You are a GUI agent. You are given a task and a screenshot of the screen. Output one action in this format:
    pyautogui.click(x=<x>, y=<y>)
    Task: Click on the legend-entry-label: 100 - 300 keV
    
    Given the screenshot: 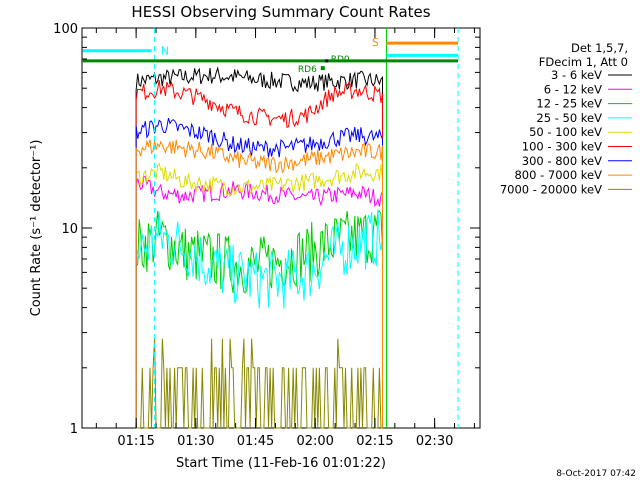 What is the action you would take?
    pyautogui.click(x=562, y=147)
    